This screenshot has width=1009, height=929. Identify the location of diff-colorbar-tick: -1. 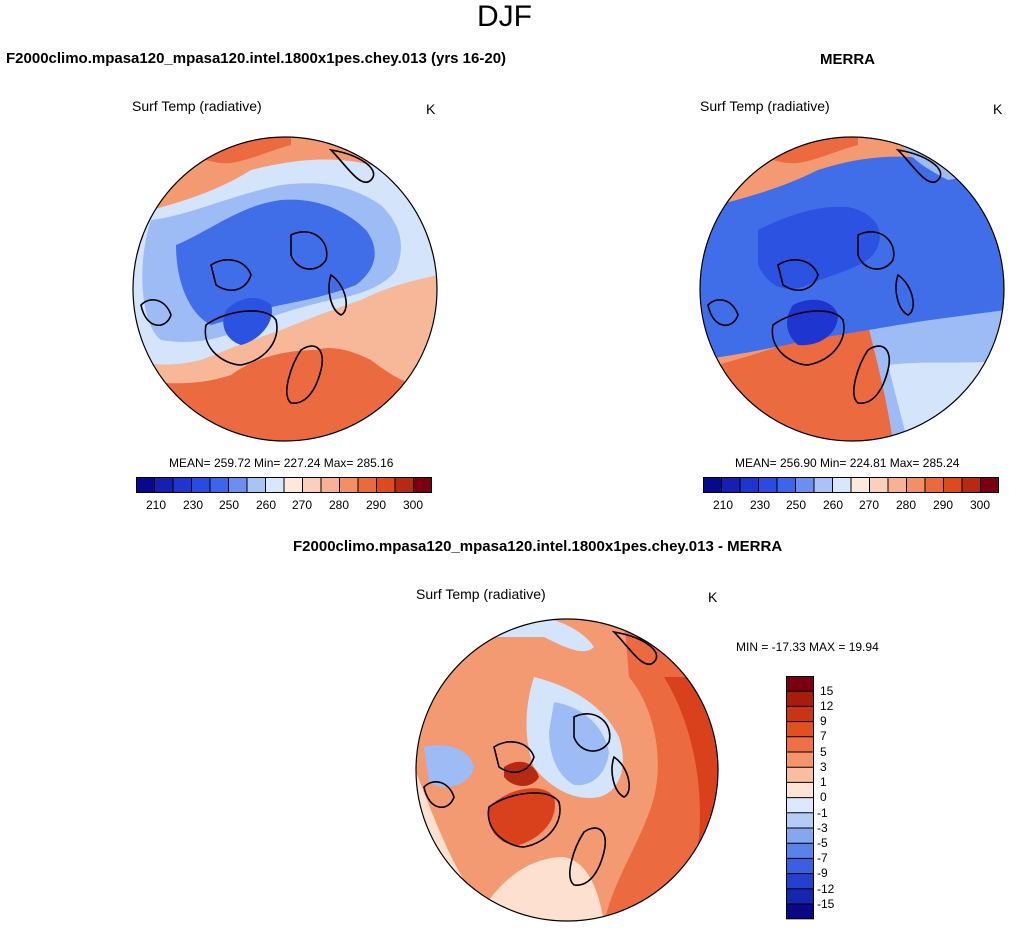
(822, 813).